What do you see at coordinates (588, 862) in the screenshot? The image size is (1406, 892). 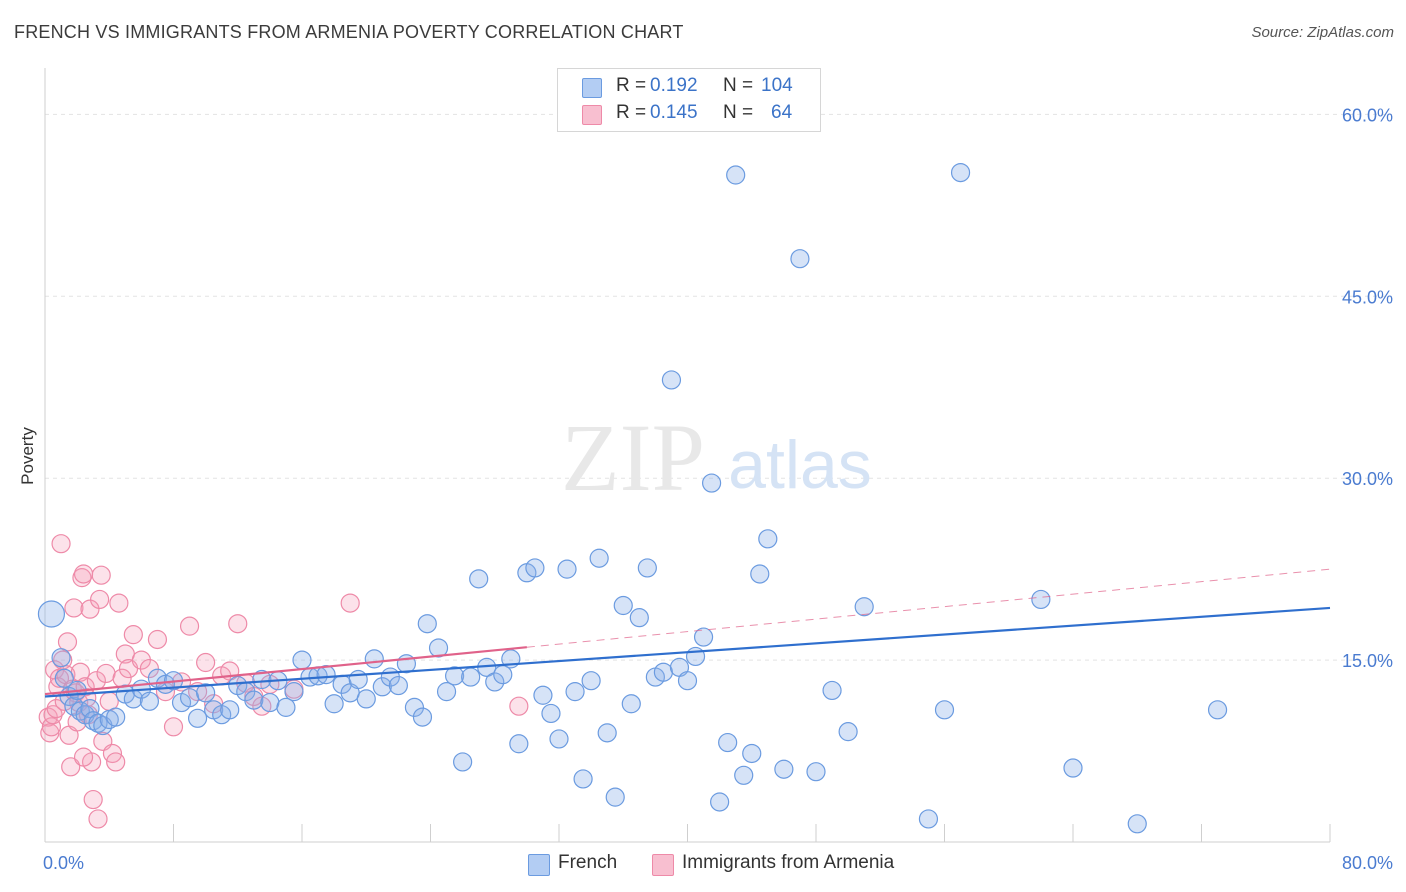 I see `bottom-legend-label-french: French` at bounding box center [588, 862].